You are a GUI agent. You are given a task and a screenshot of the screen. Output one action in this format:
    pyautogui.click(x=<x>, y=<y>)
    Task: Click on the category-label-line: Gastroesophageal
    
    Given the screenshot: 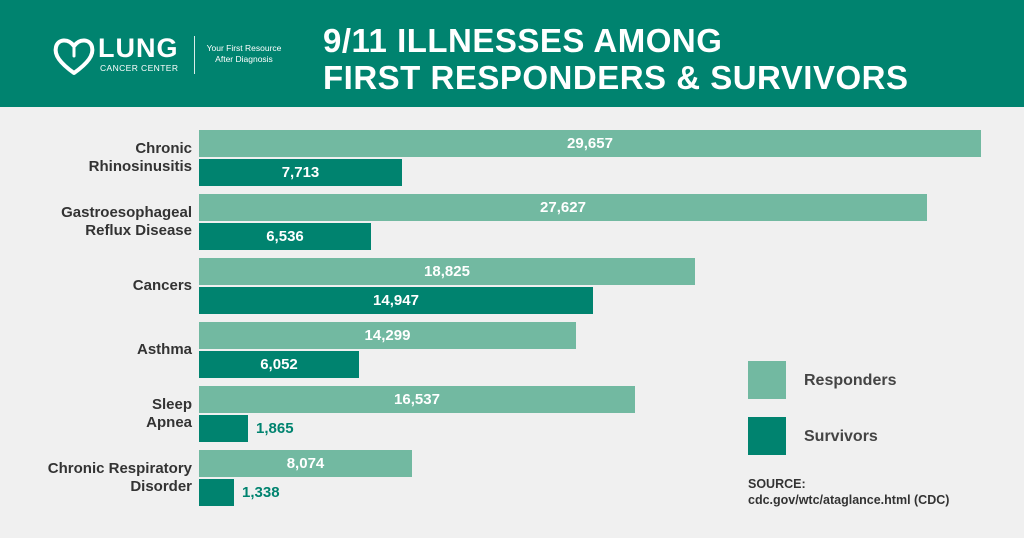 What is the action you would take?
    pyautogui.click(x=126, y=212)
    